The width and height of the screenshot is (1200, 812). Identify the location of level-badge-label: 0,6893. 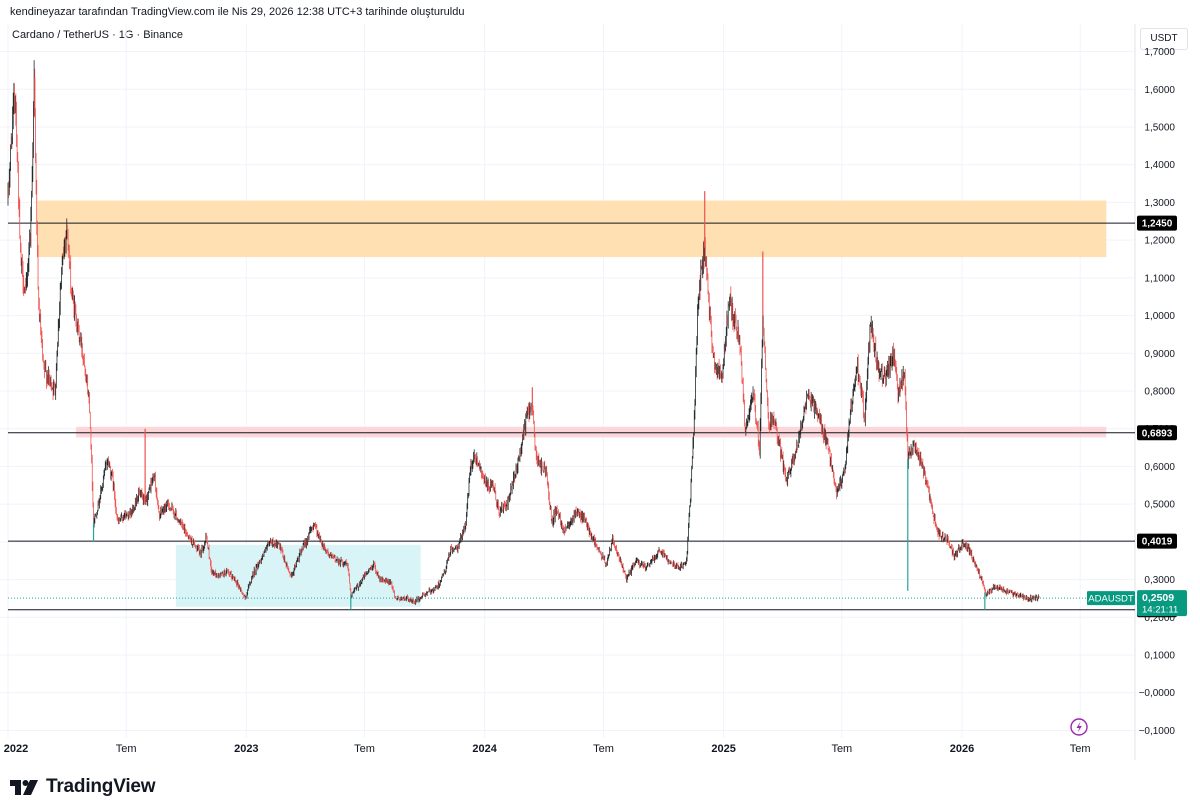
(1157, 433).